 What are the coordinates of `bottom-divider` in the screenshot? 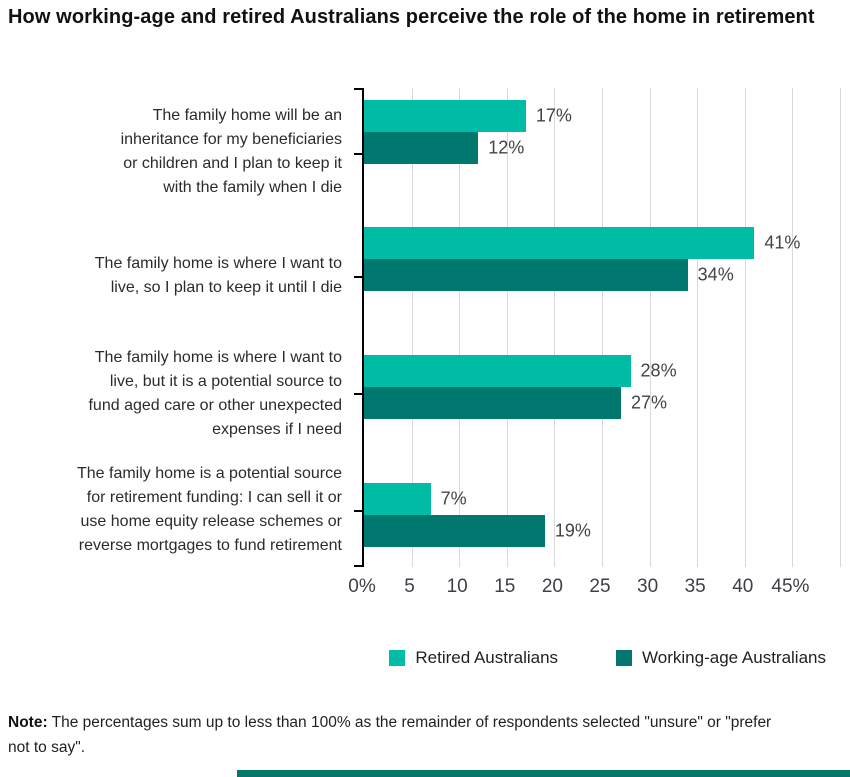 It's located at (543, 773).